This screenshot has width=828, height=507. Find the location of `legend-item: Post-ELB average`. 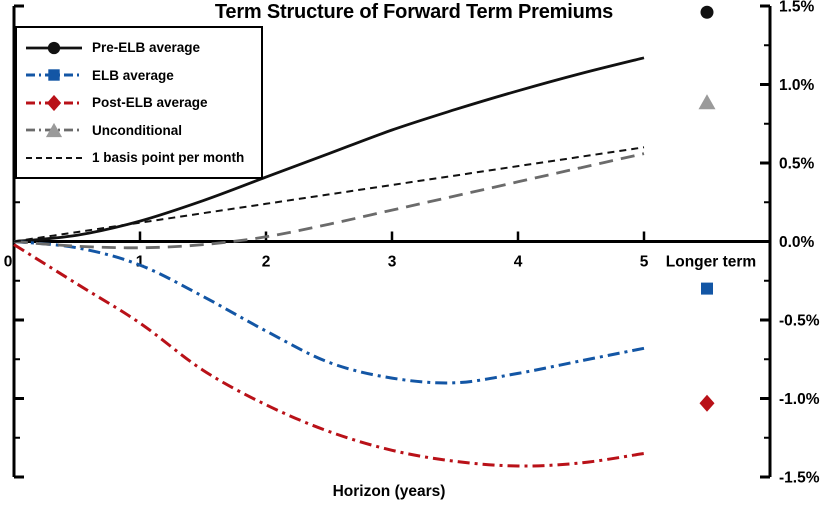

legend-item: Post-ELB average is located at coordinates (139, 103).